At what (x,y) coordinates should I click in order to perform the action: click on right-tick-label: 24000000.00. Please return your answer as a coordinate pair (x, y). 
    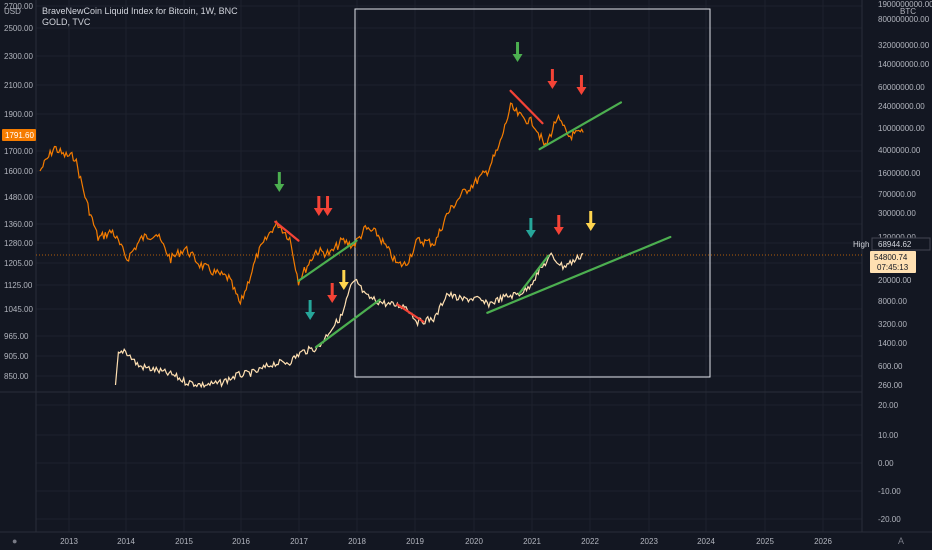
    Looking at the image, I should click on (901, 106).